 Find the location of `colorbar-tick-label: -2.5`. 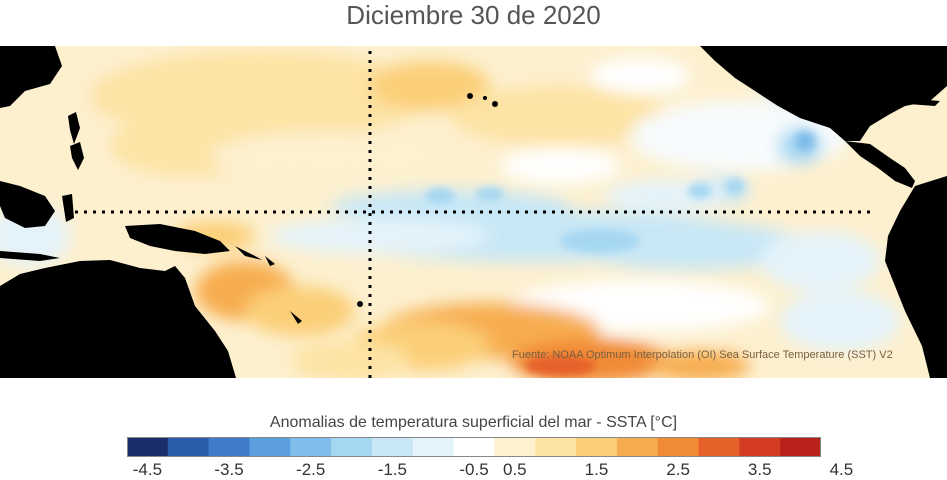

colorbar-tick-label: -2.5 is located at coordinates (311, 469).